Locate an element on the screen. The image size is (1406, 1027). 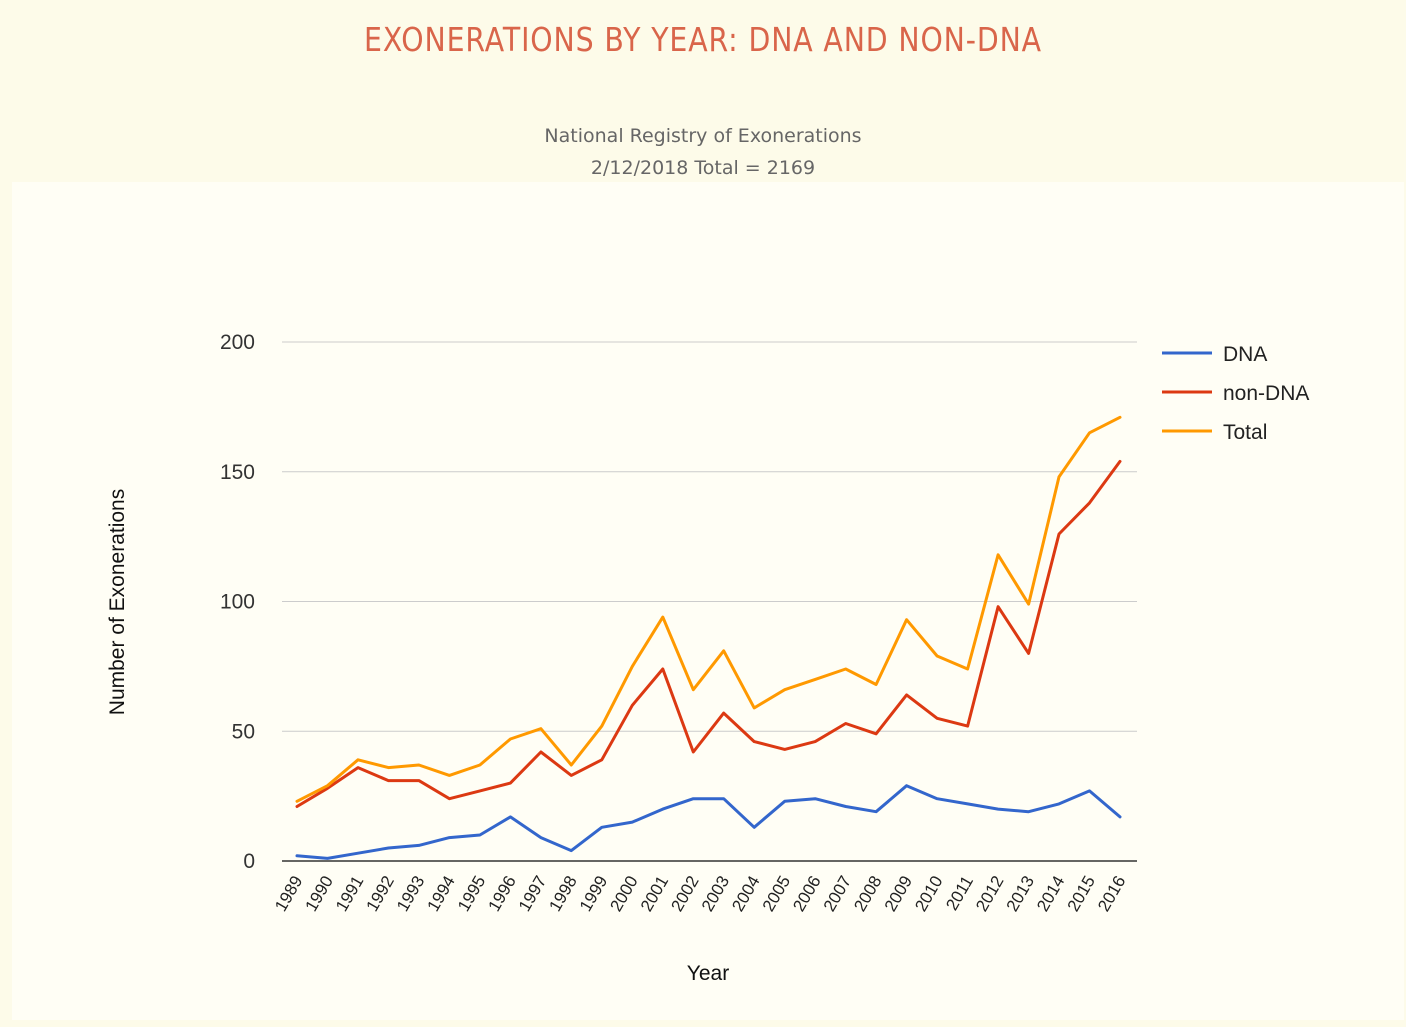
legend-label: DNA is located at coordinates (1245, 354).